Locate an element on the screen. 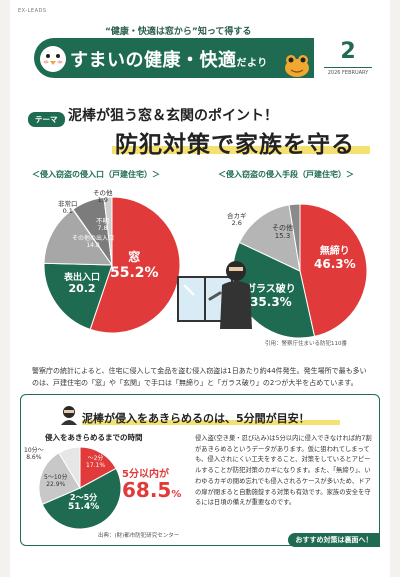  header-banner is located at coordinates (174, 58).